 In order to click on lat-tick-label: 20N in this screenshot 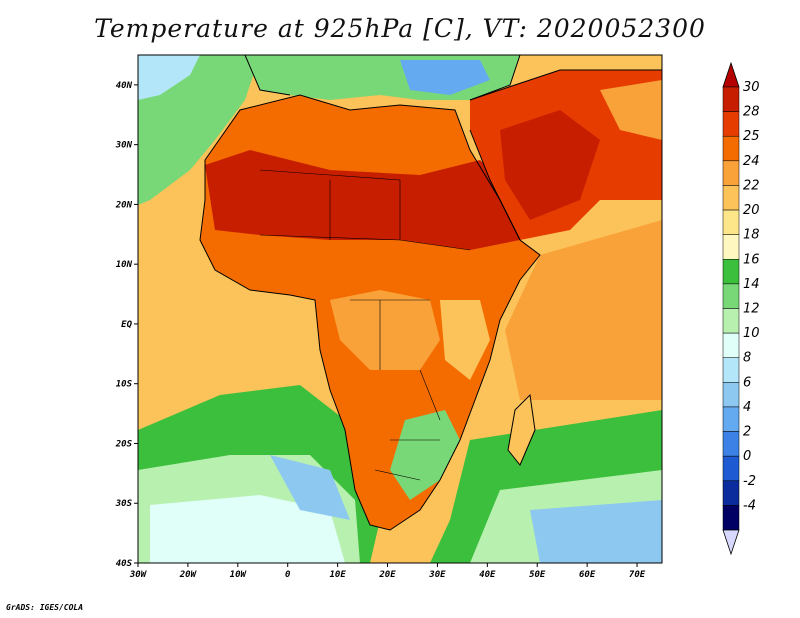, I will do `click(124, 205)`.